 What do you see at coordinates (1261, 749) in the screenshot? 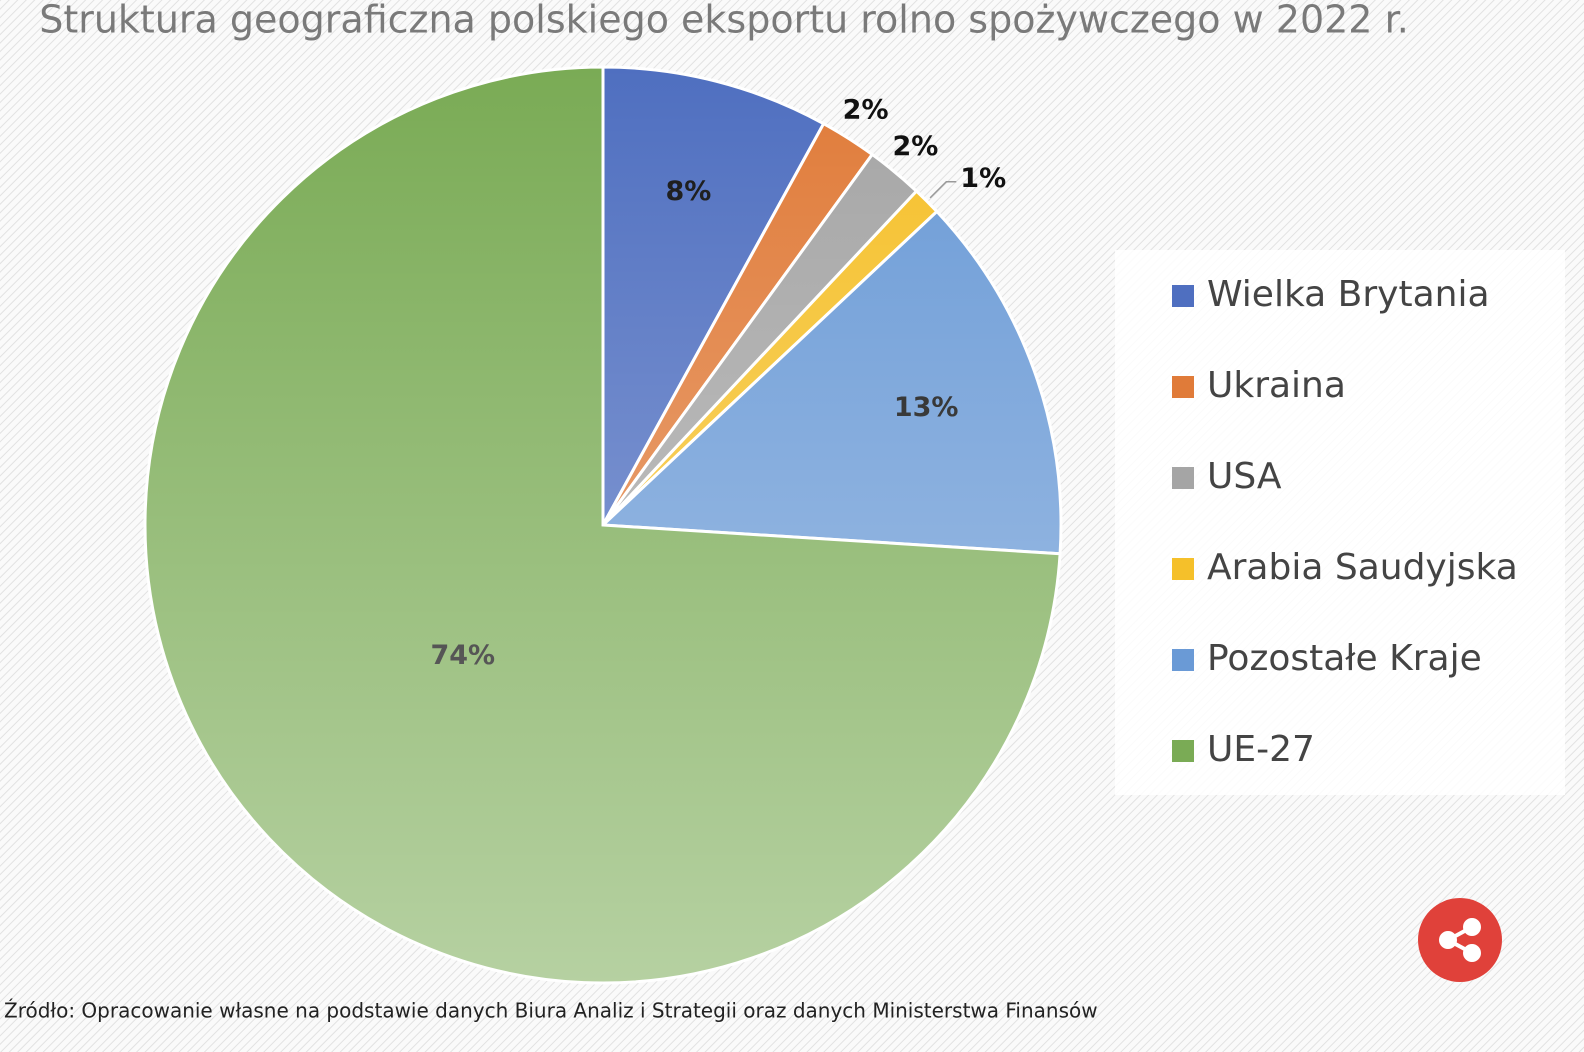
I see `legend-label: UE-27` at bounding box center [1261, 749].